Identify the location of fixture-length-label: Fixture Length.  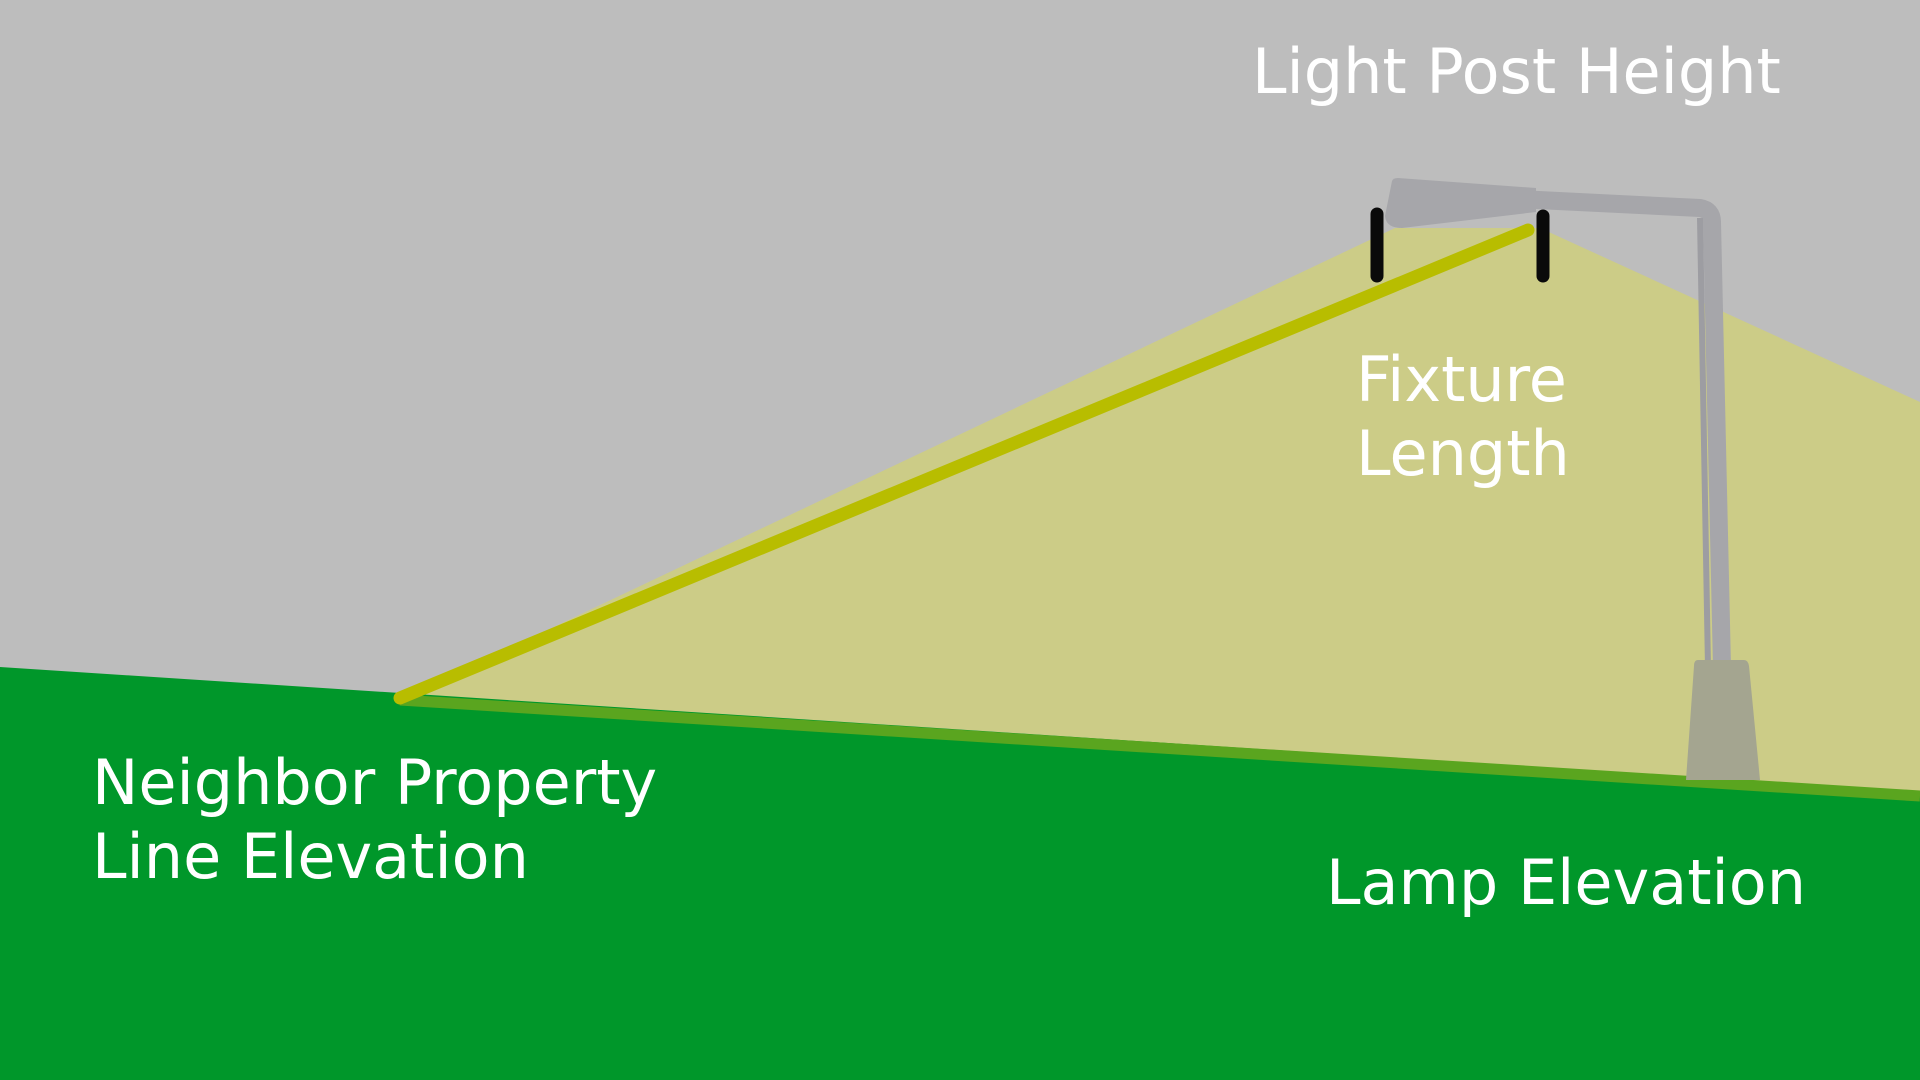
(1463, 417).